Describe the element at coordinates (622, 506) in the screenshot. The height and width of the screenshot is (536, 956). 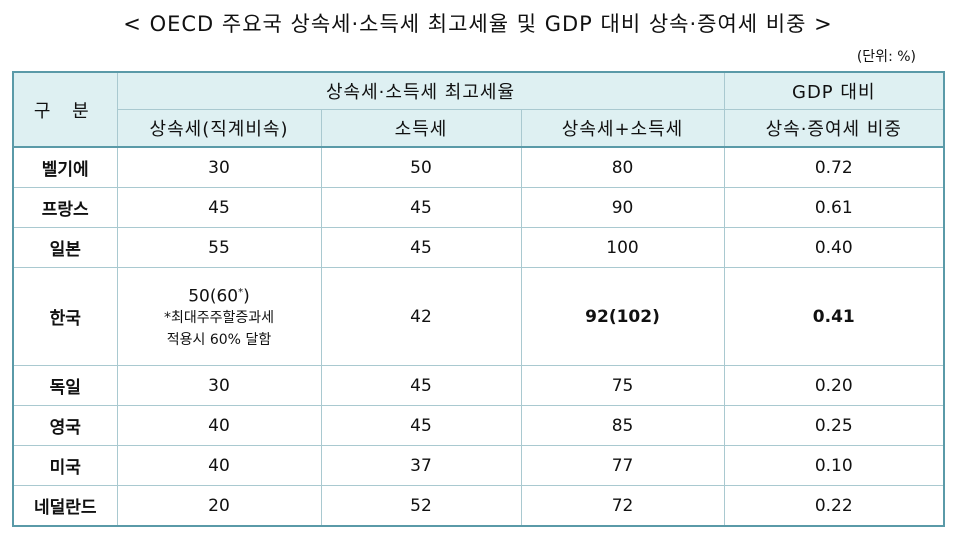
I see `combined-rate: 72` at that location.